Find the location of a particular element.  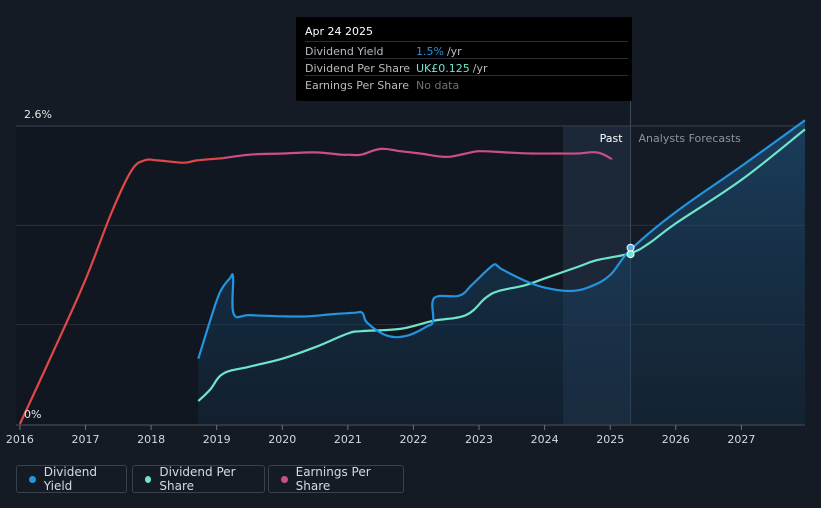

tooltip-label: Dividend Per Share is located at coordinates (358, 68).